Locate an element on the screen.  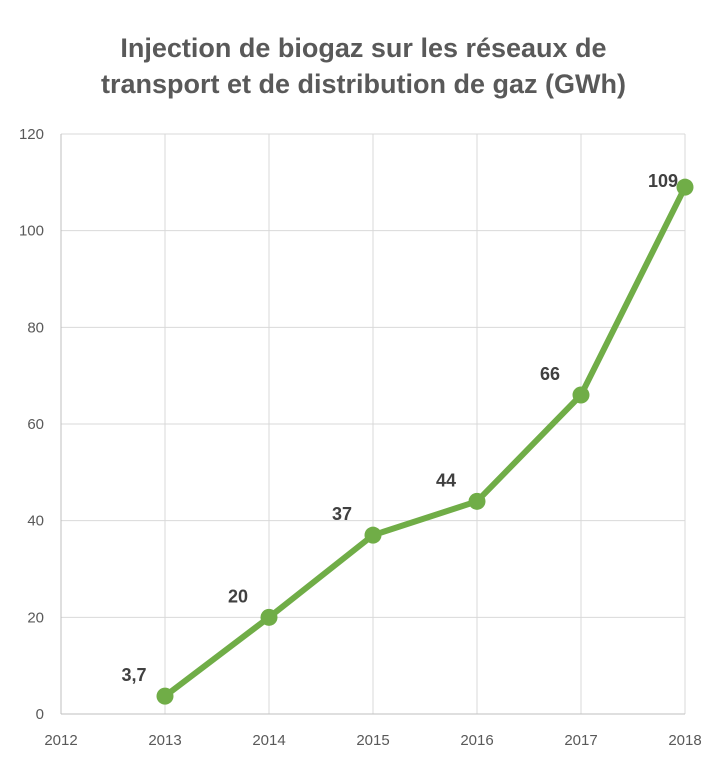
y-tick-label: 40 is located at coordinates (35, 521).